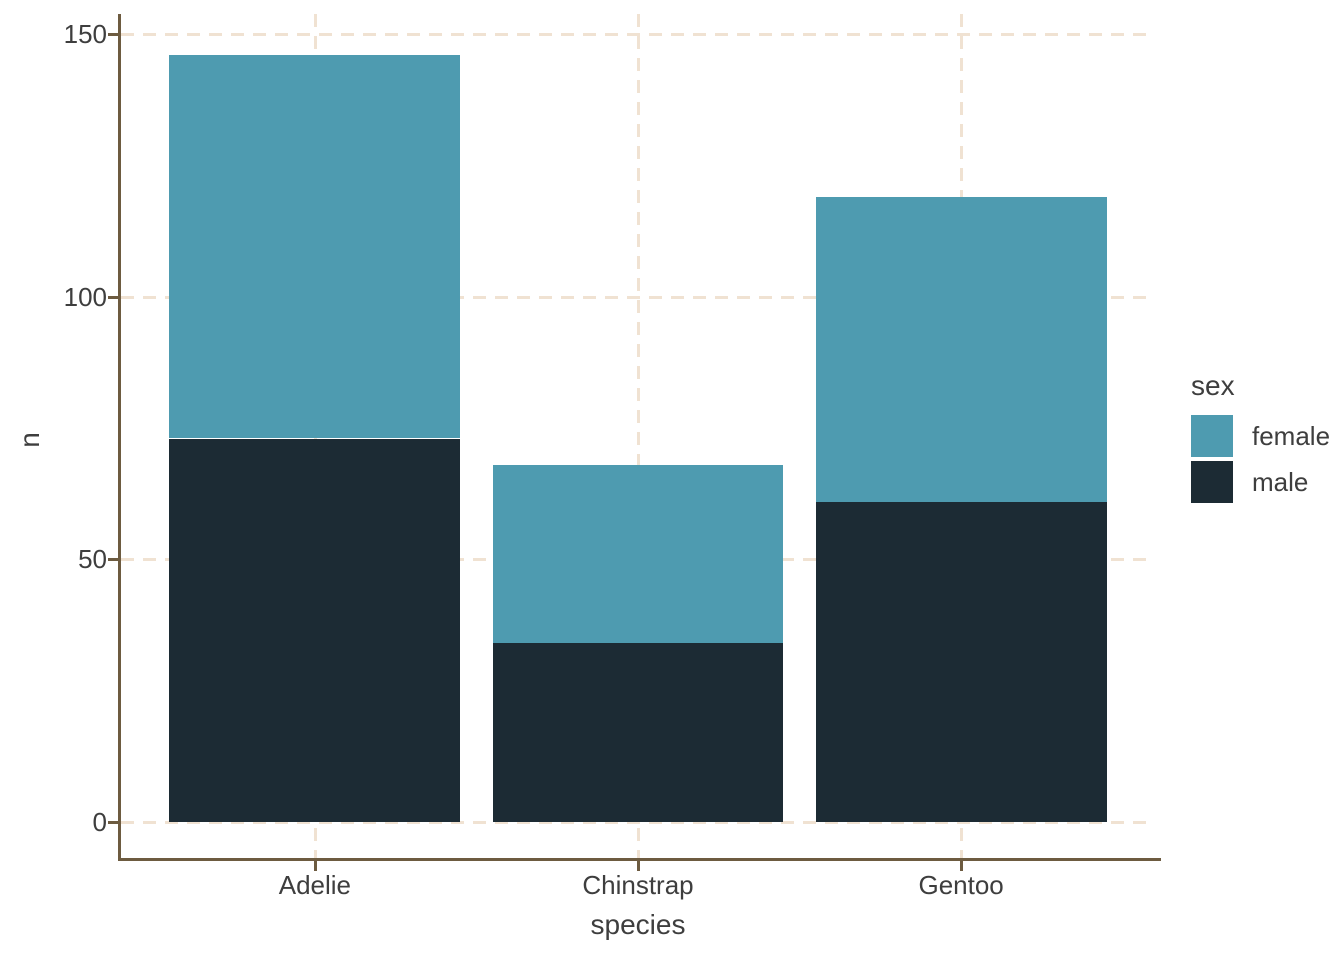 This screenshot has width=1344, height=960. I want to click on legend: sex female male, so click(1267, 442).